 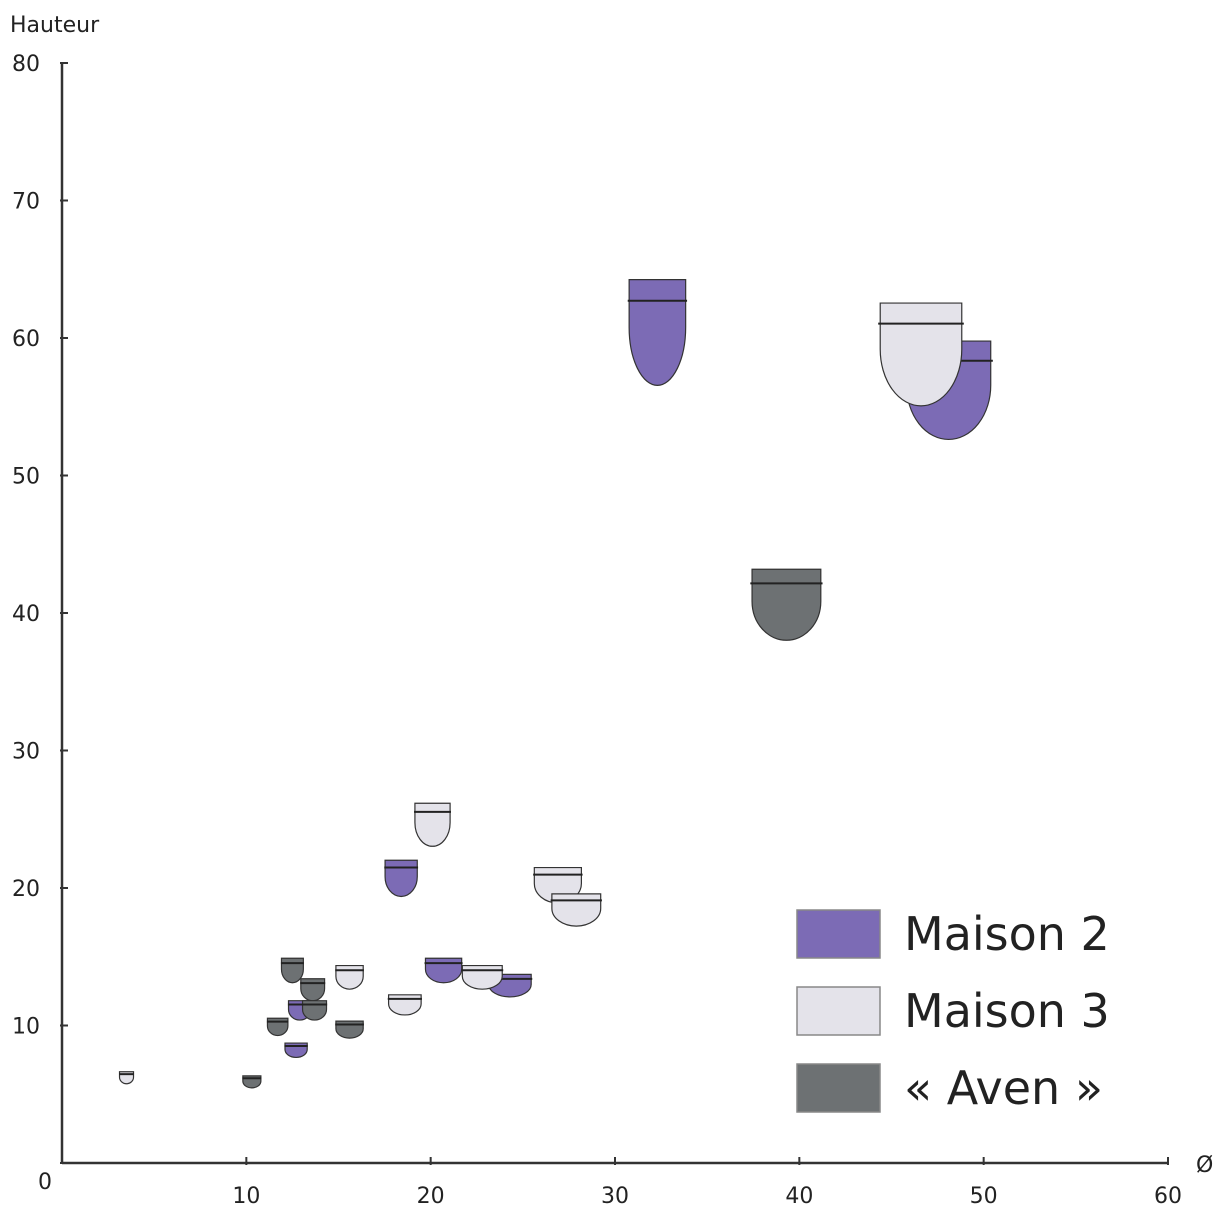 I want to click on y-tick-label: 60, so click(x=26, y=339).